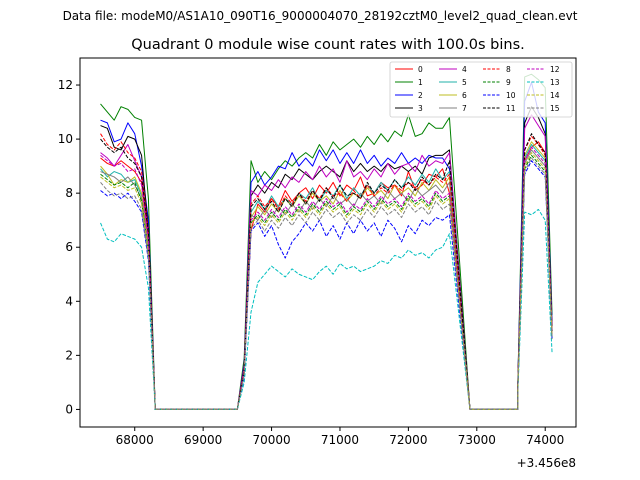 The width and height of the screenshot is (640, 480). I want to click on y-tick-label: 8, so click(69, 193).